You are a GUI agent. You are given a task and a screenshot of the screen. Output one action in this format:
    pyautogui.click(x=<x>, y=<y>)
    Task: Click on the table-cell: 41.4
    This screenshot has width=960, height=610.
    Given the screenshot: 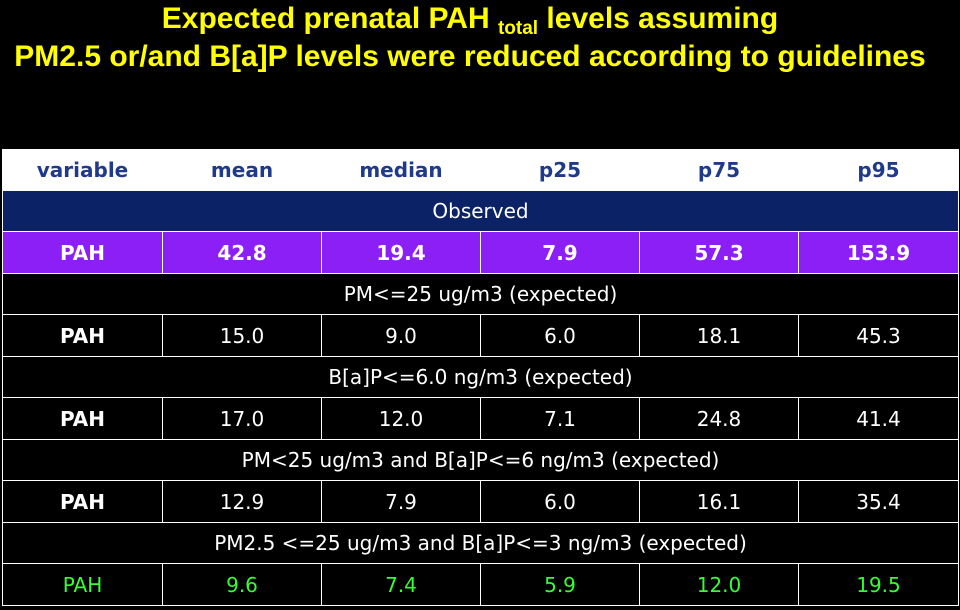 What is the action you would take?
    pyautogui.click(x=878, y=418)
    